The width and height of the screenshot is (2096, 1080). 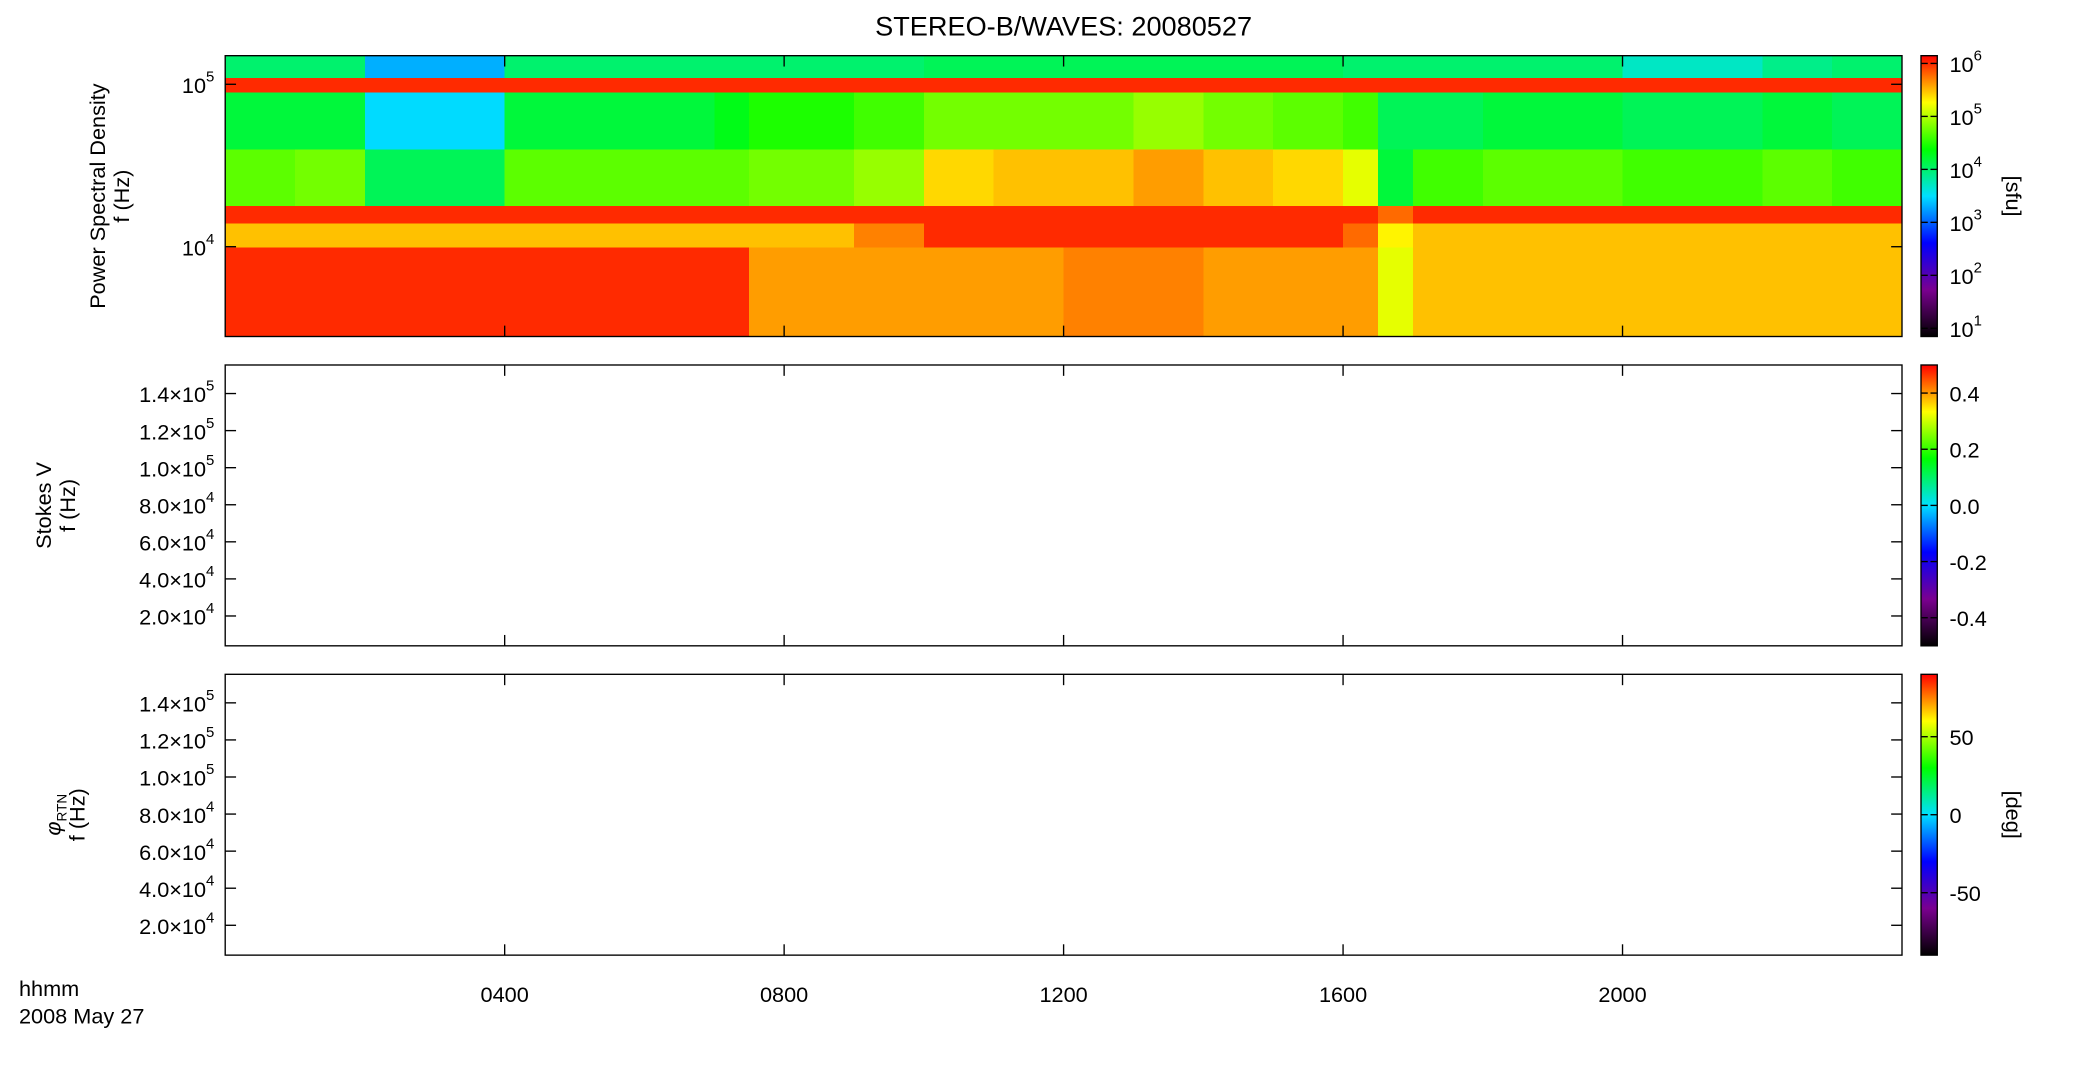 What do you see at coordinates (172, 740) in the screenshot?
I see `tick-label-base: 1.2×10` at bounding box center [172, 740].